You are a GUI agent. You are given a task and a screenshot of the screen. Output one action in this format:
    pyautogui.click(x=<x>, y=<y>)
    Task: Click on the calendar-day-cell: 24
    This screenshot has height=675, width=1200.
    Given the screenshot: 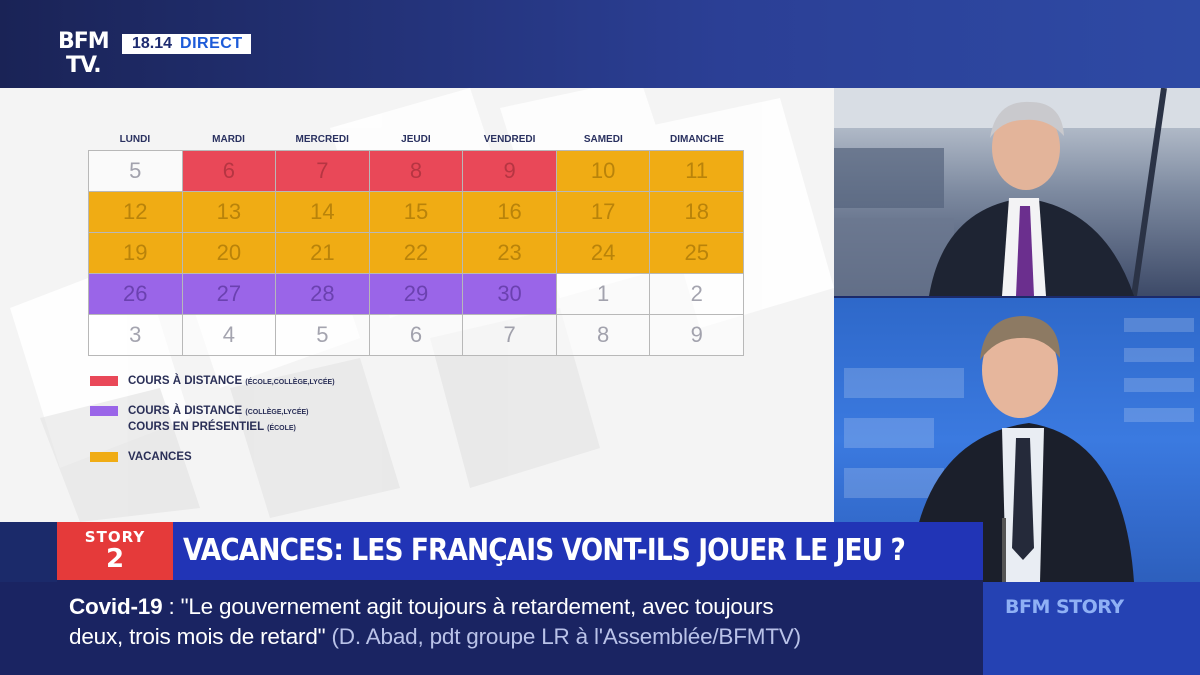 What is the action you would take?
    pyautogui.click(x=603, y=253)
    